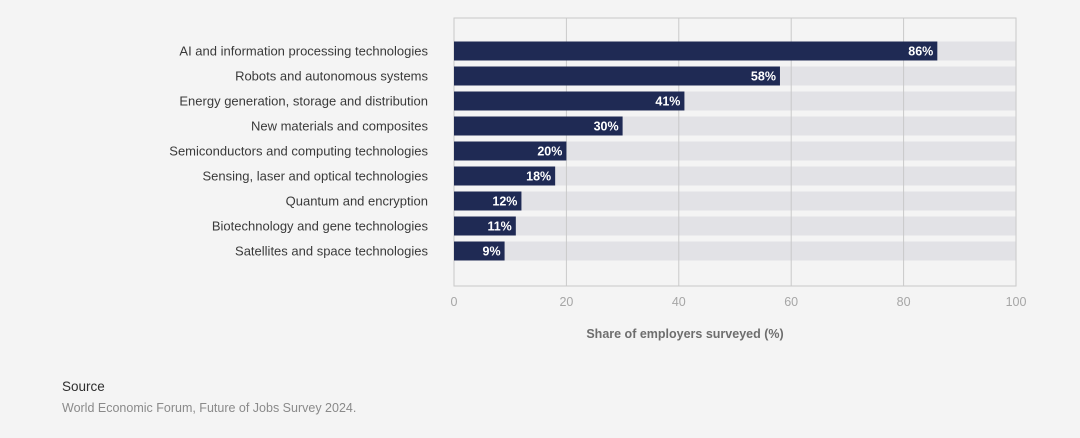  What do you see at coordinates (791, 302) in the screenshot?
I see `x-tick-label: 60` at bounding box center [791, 302].